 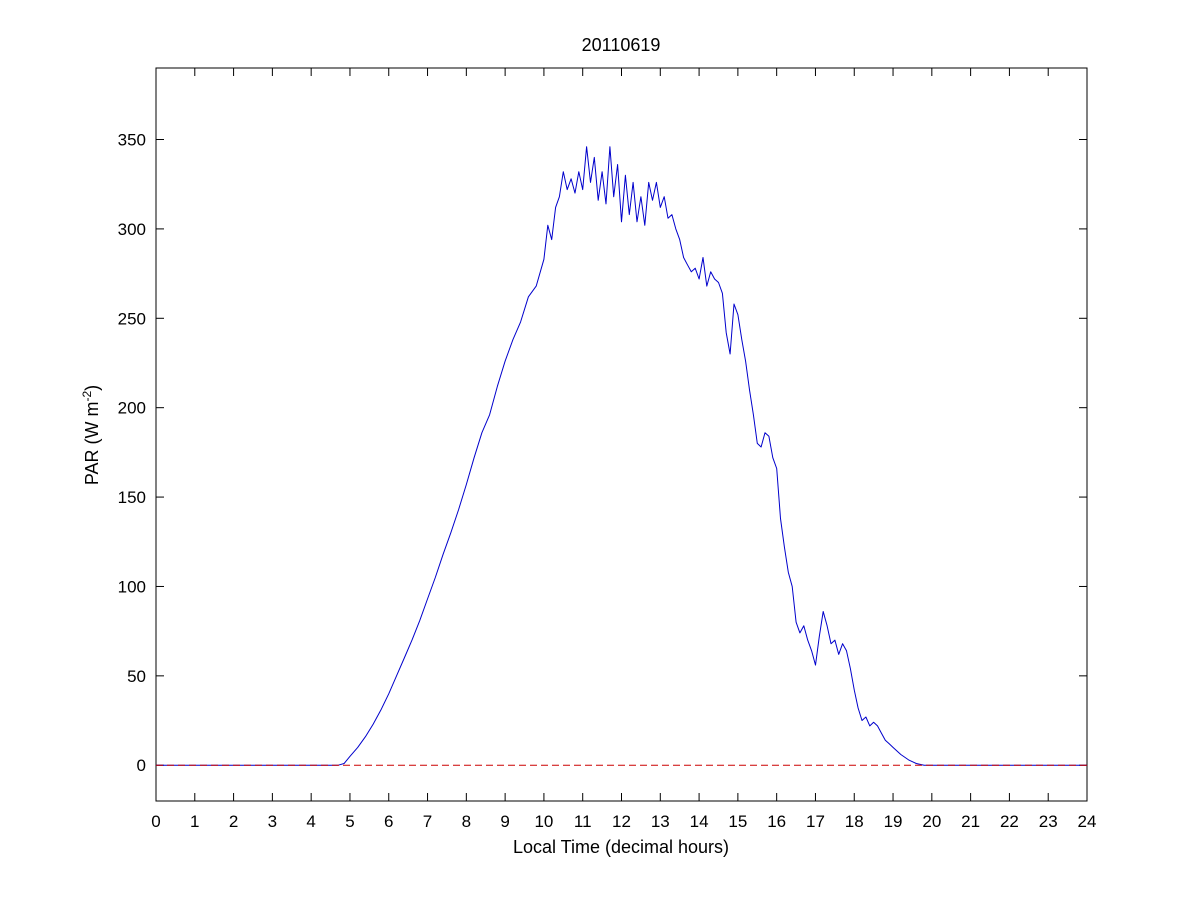 What do you see at coordinates (776, 821) in the screenshot?
I see `x-tick-label: 16` at bounding box center [776, 821].